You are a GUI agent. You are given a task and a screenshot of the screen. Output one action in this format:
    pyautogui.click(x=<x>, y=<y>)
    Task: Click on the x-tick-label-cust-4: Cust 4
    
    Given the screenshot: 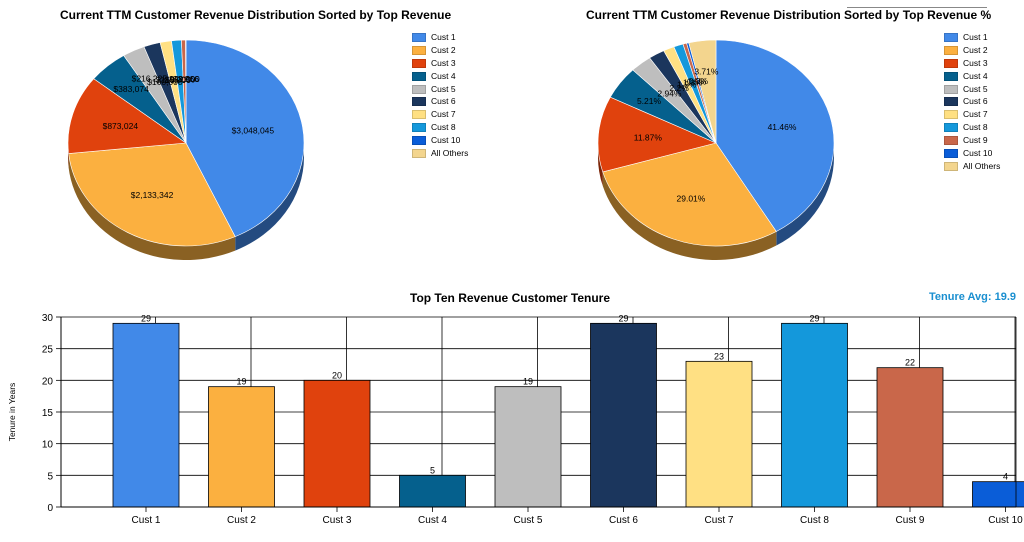 What is the action you would take?
    pyautogui.click(x=432, y=520)
    